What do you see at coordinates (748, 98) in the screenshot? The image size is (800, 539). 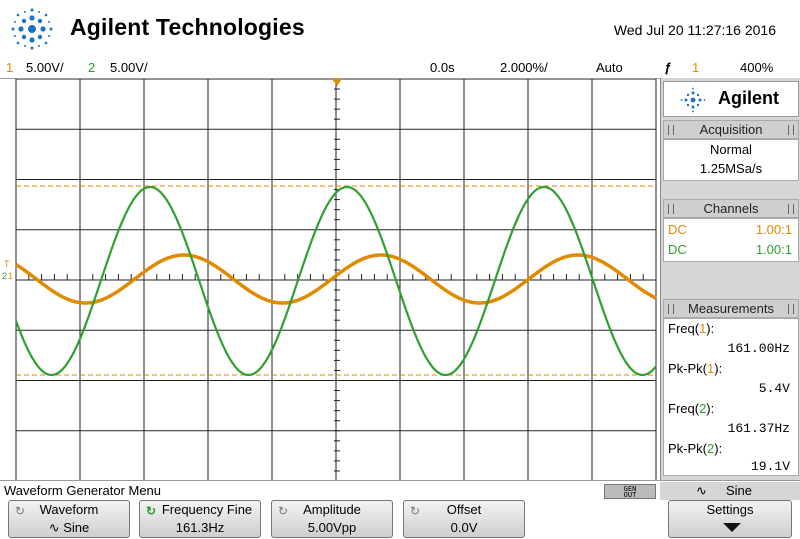 I see `side-brand: Agilent` at bounding box center [748, 98].